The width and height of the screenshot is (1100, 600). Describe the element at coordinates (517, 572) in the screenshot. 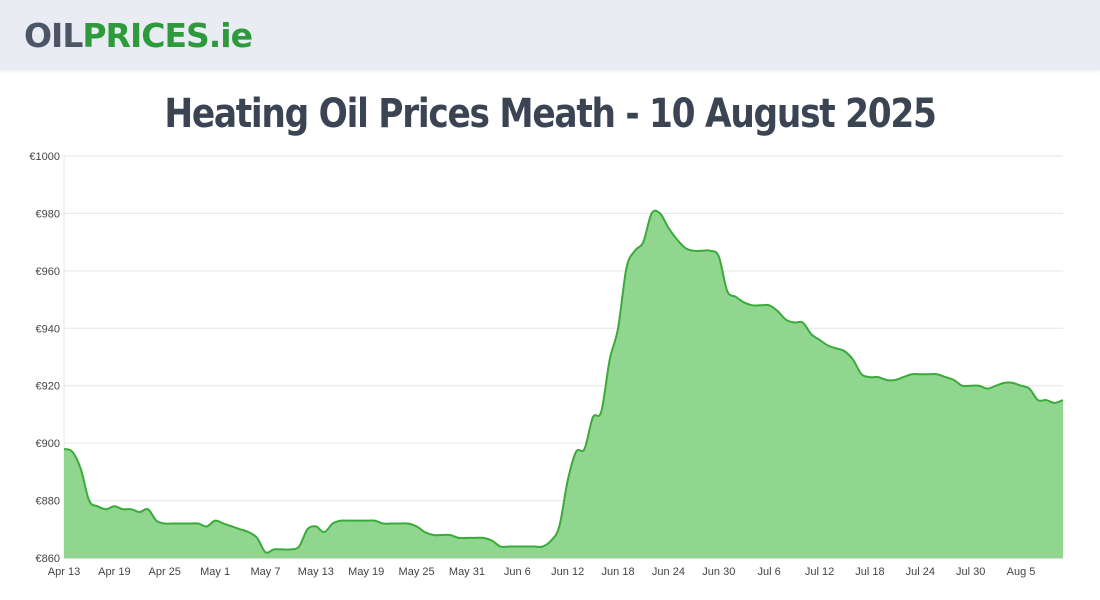

I see `x-tick-label: Jun 6` at that location.